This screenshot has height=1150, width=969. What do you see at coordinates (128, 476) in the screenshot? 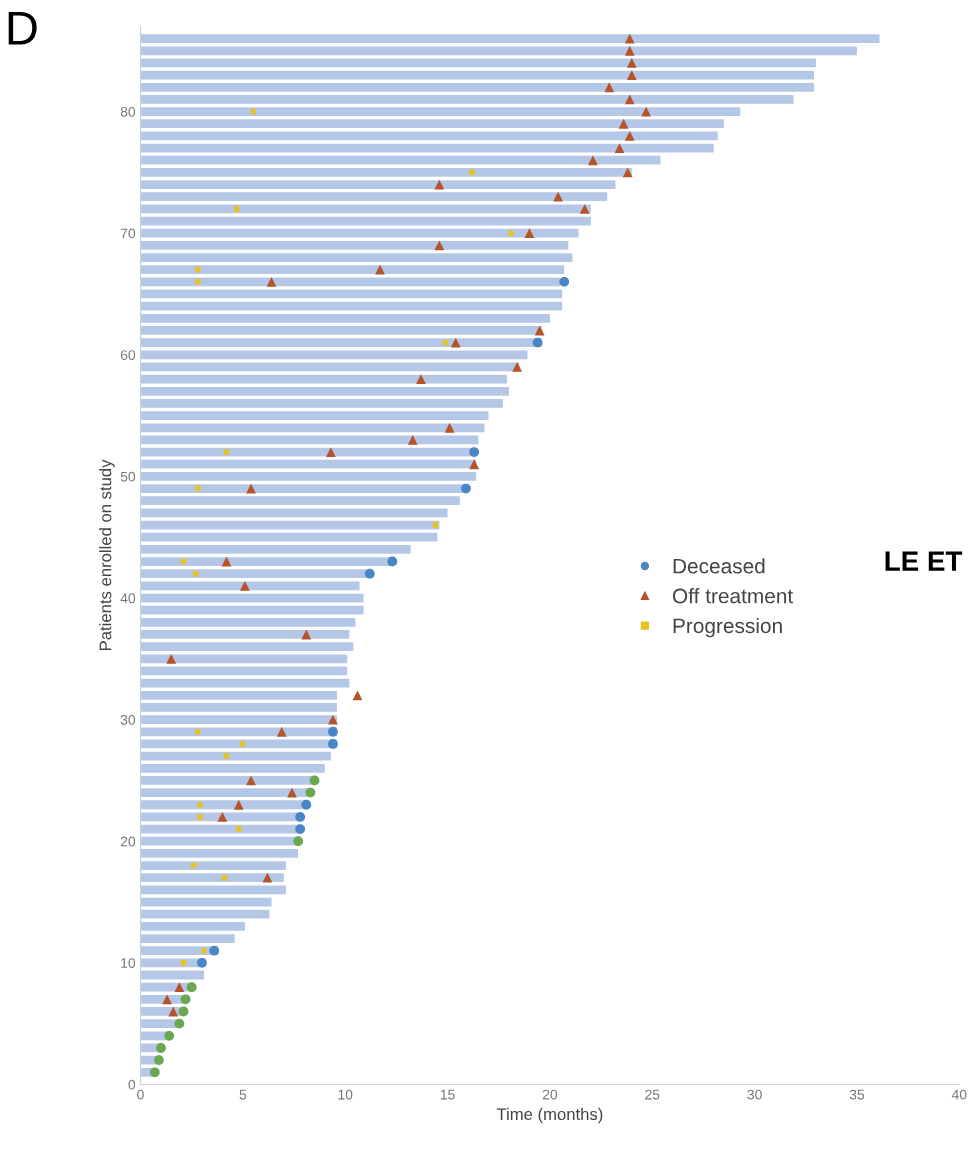
I see `y-tick-label: 50` at bounding box center [128, 476].